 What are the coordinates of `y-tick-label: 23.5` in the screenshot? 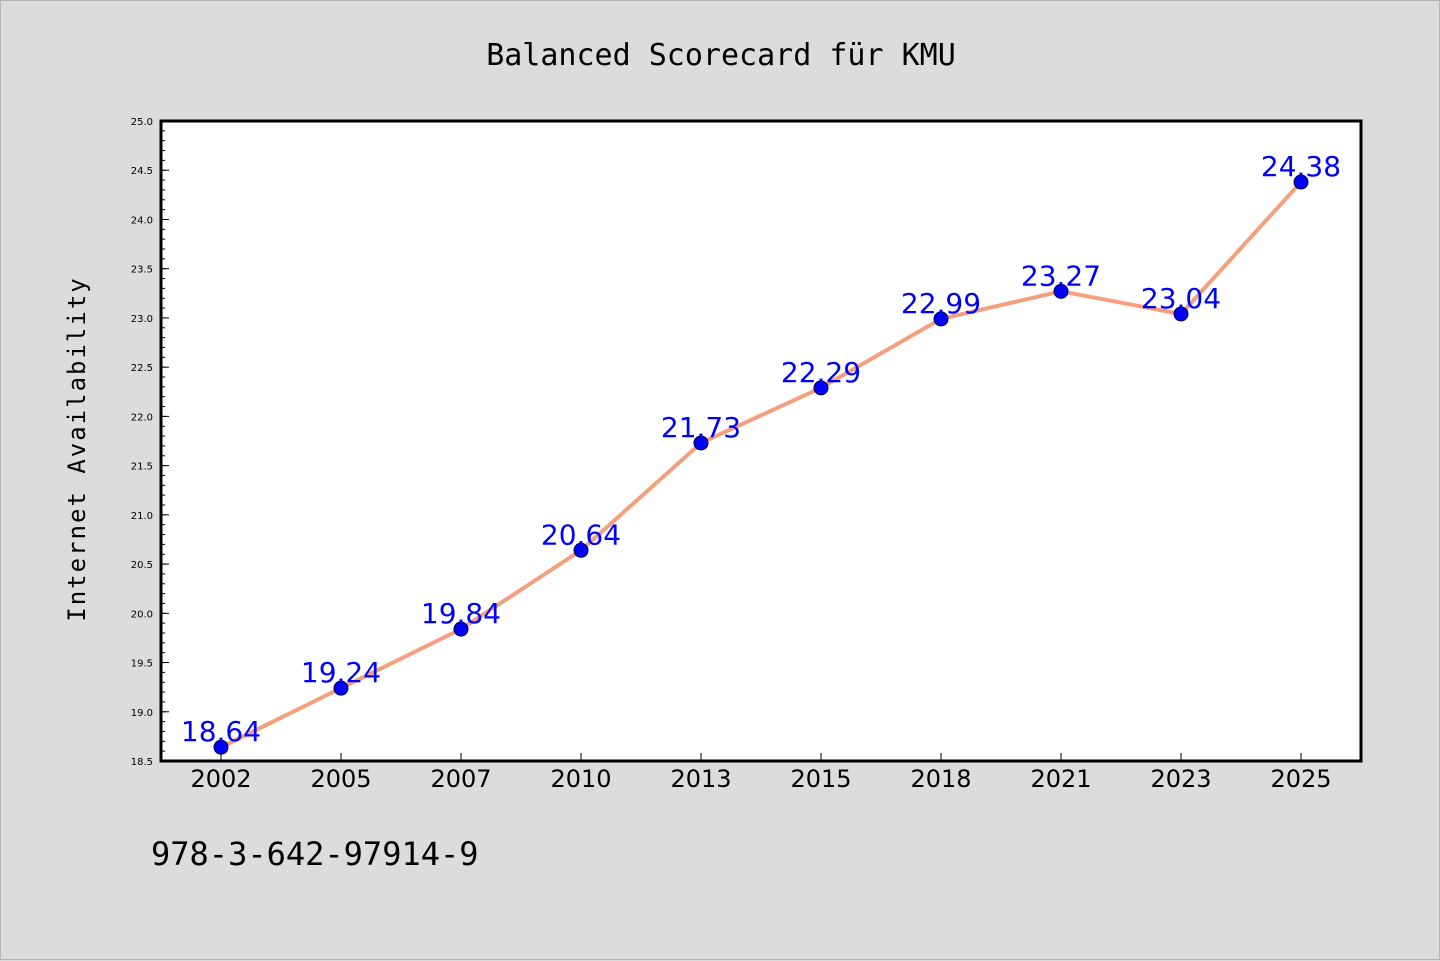 It's located at (142, 270).